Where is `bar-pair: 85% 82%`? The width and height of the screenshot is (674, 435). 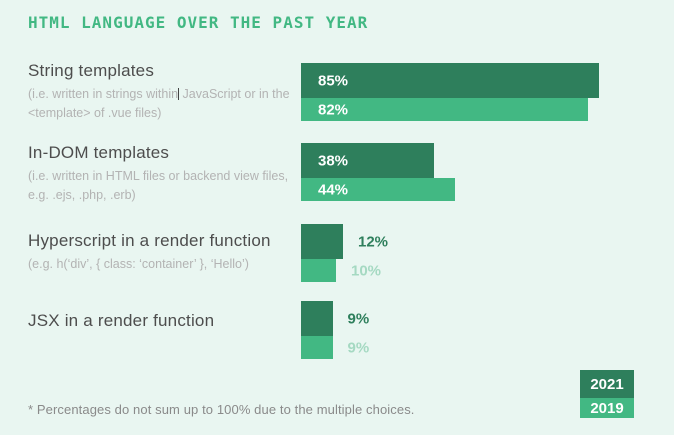 bar-pair: 85% 82% is located at coordinates (450, 92).